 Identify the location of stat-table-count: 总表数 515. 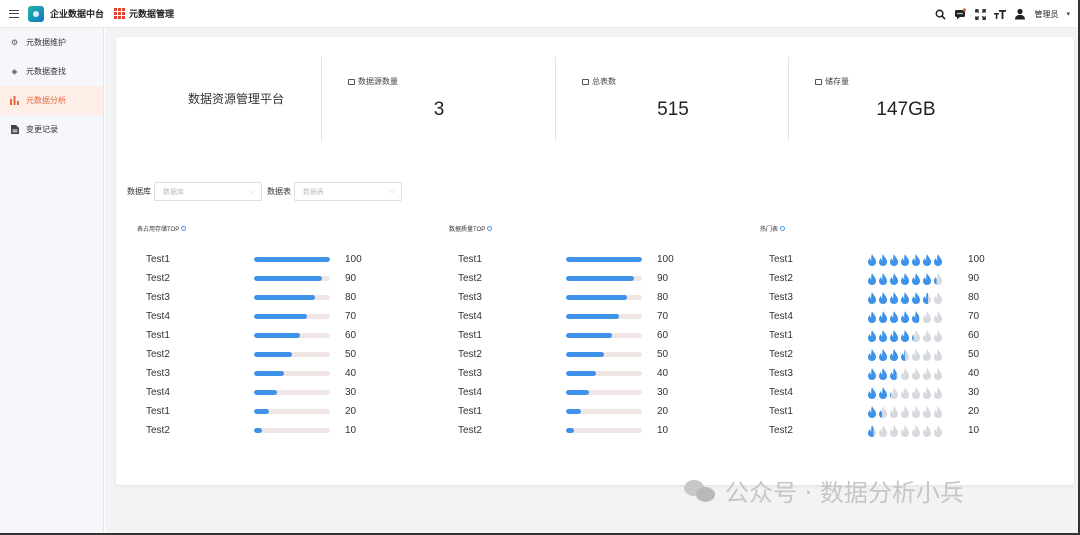
(672, 99).